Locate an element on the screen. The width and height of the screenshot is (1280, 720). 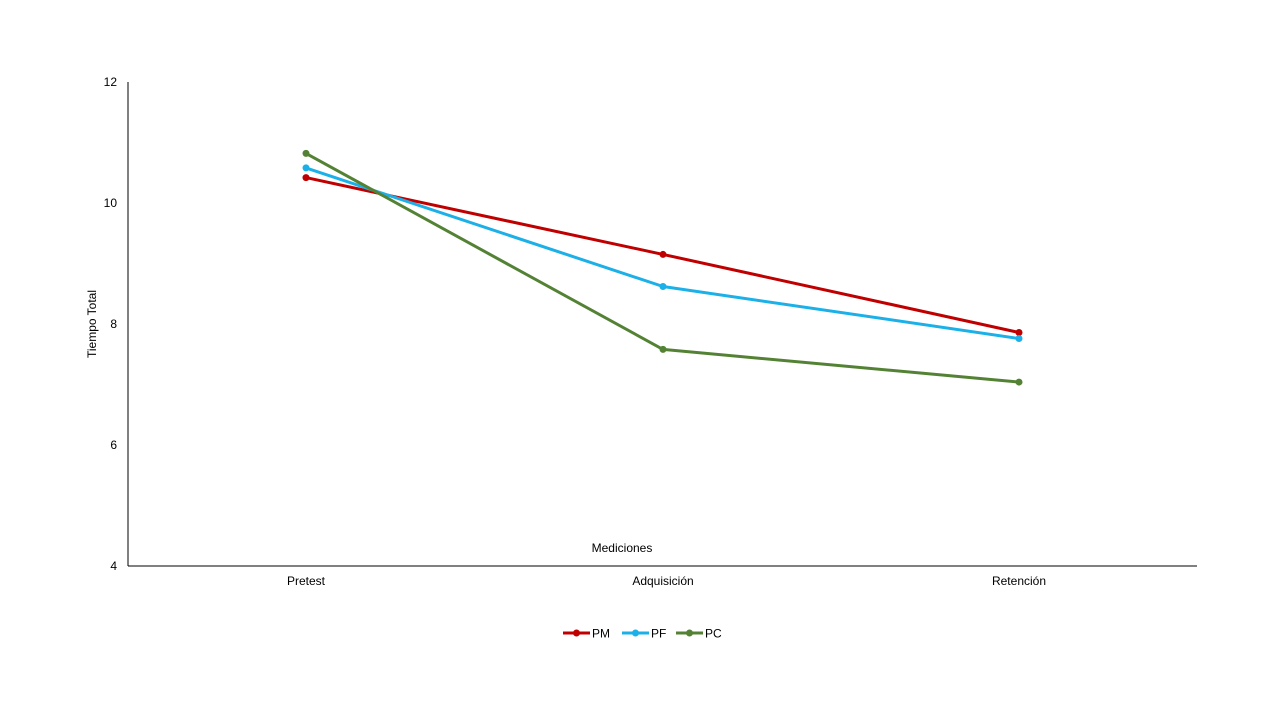
legend-label: PC is located at coordinates (713, 634).